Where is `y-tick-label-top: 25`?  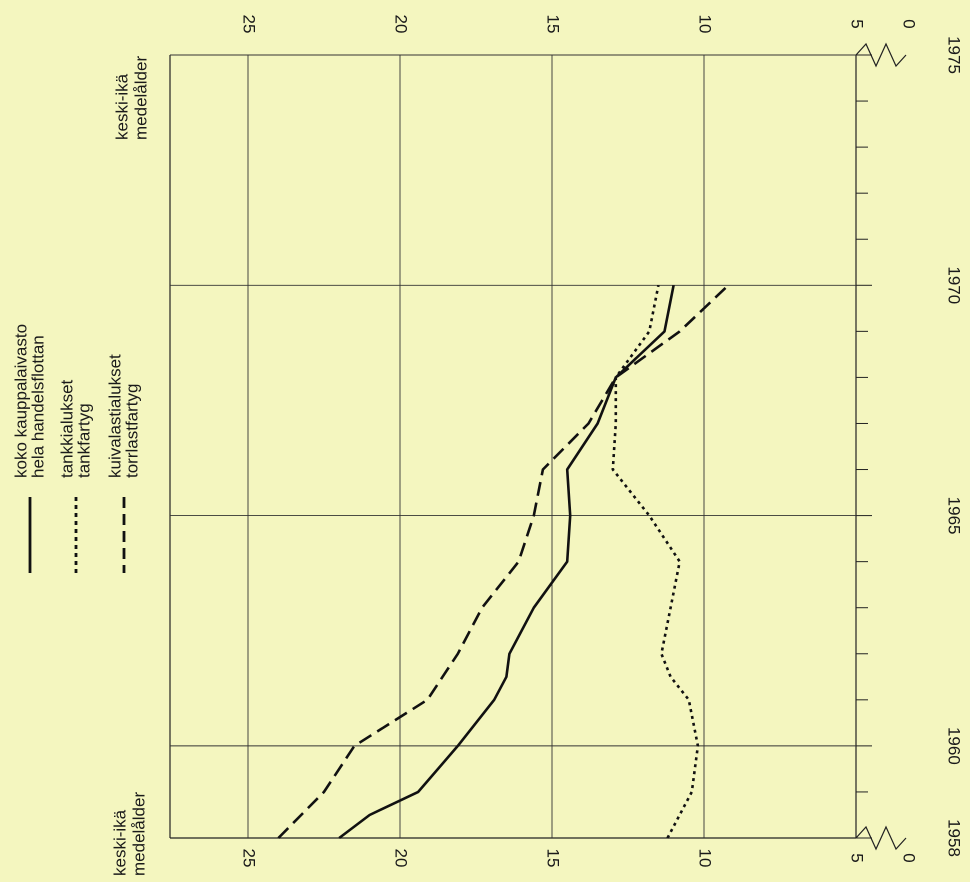
y-tick-label-top: 25 is located at coordinates (249, 24).